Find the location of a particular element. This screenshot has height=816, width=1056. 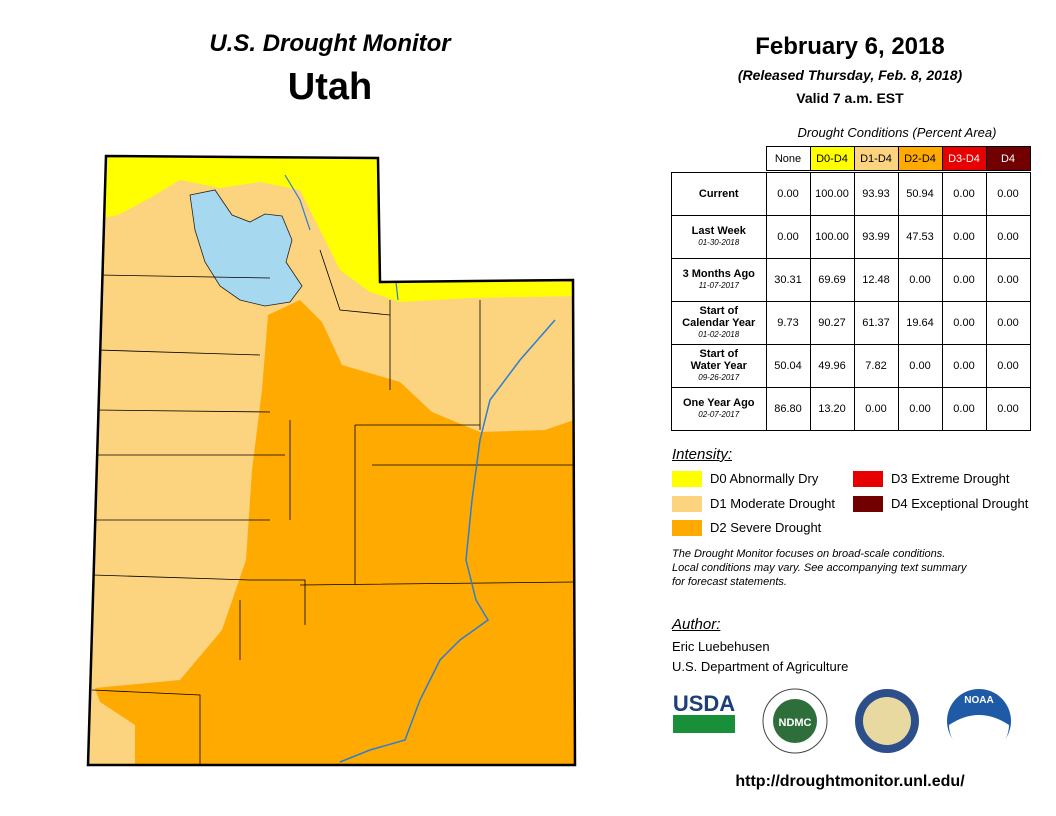

cell: 7.82 is located at coordinates (876, 366).